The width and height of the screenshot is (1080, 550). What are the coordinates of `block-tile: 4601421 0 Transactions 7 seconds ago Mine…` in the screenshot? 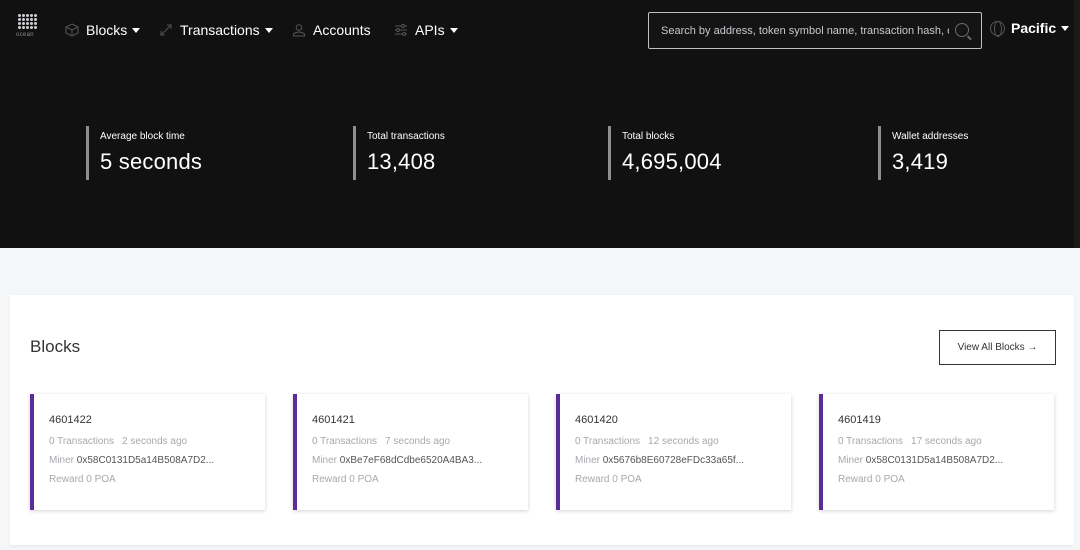 It's located at (410, 452).